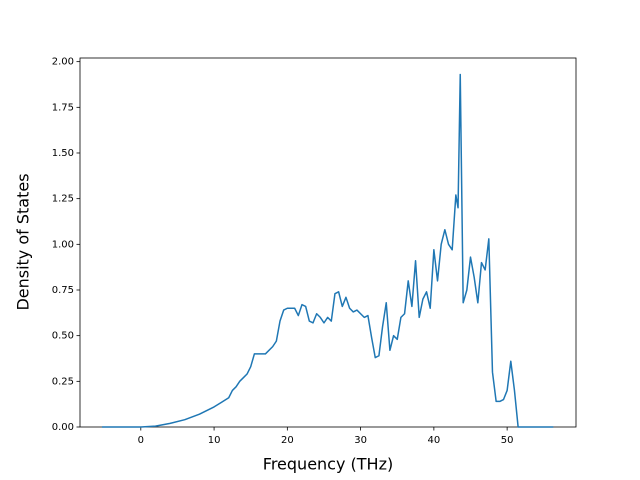  I want to click on y-tick-label: 0.50, so click(63, 336).